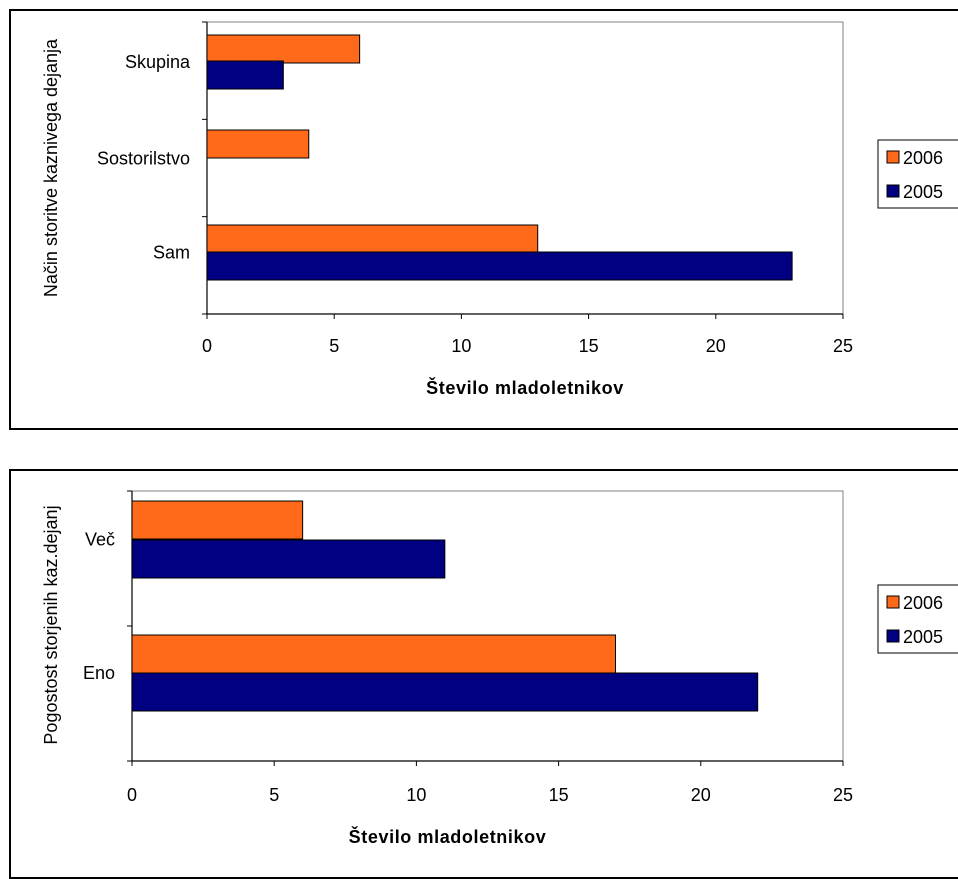  What do you see at coordinates (99, 673) in the screenshot?
I see `y-category-label: Eno` at bounding box center [99, 673].